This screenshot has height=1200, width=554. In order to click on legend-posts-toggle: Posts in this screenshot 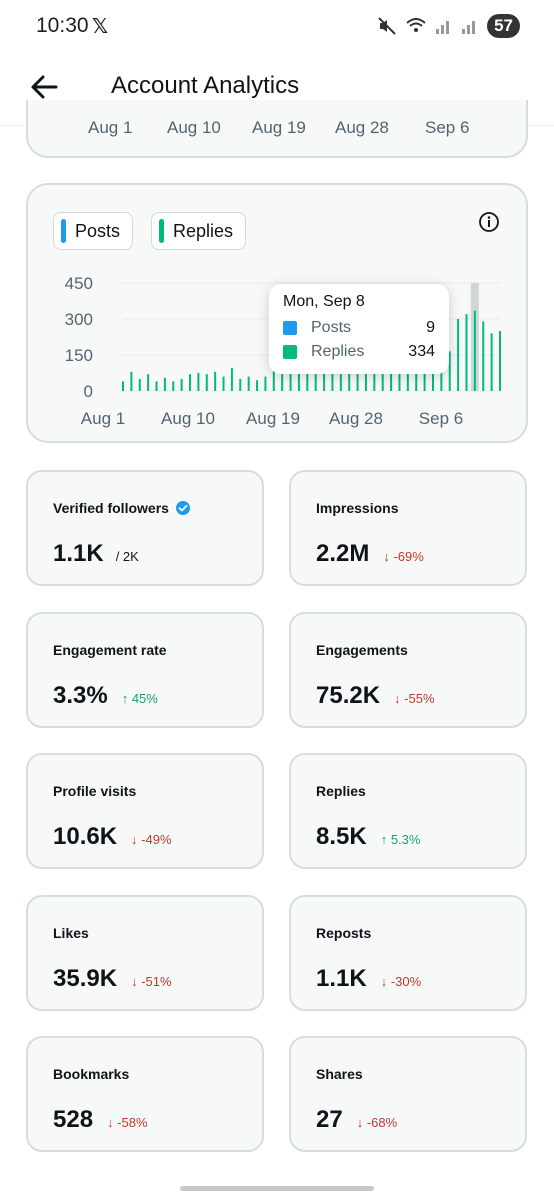, I will do `click(93, 231)`.